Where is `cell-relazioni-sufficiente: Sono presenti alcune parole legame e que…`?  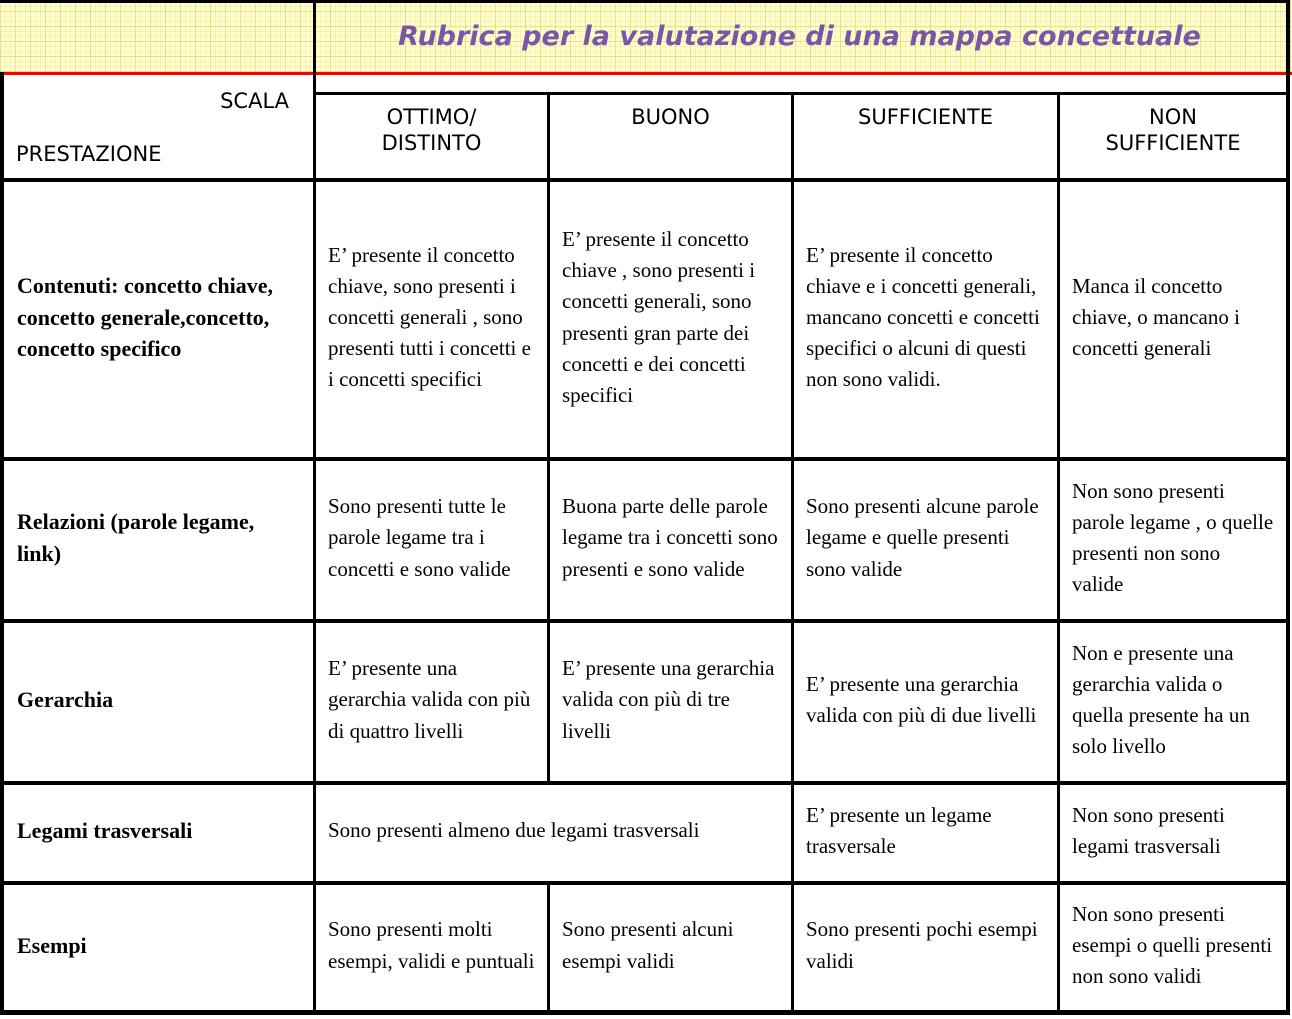 cell-relazioni-sufficiente: Sono presenti alcune parole legame e que… is located at coordinates (925, 538).